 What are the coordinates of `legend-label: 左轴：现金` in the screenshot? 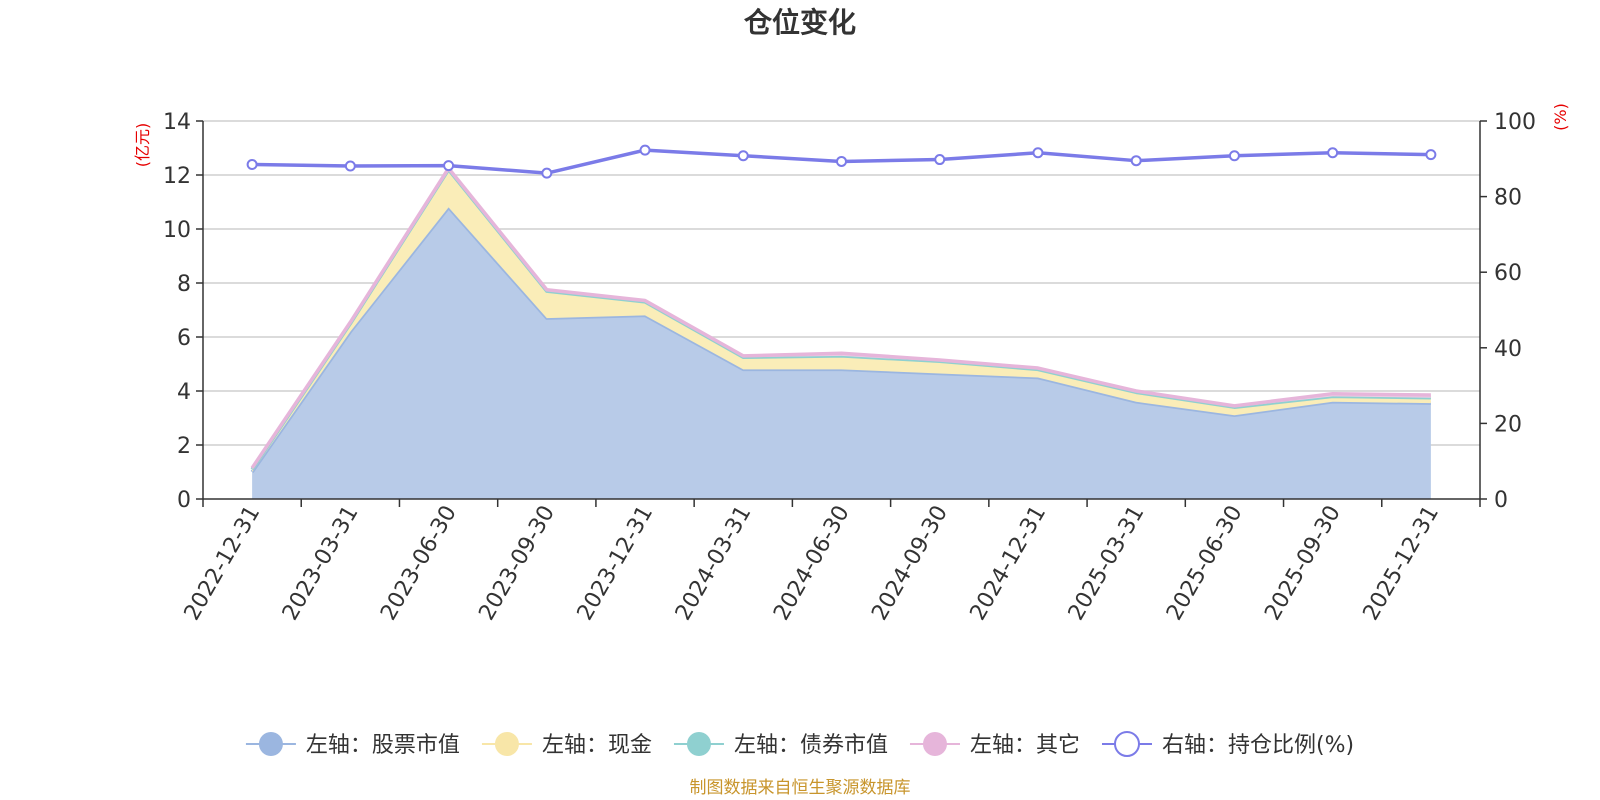 It's located at (597, 745).